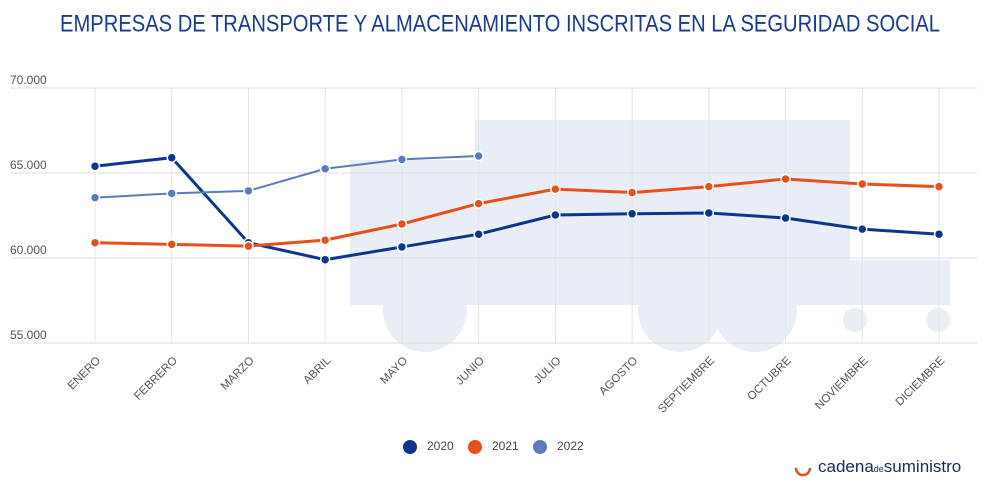  Describe the element at coordinates (686, 385) in the screenshot. I see `x-tick-label: SEPTIEMBRE` at that location.